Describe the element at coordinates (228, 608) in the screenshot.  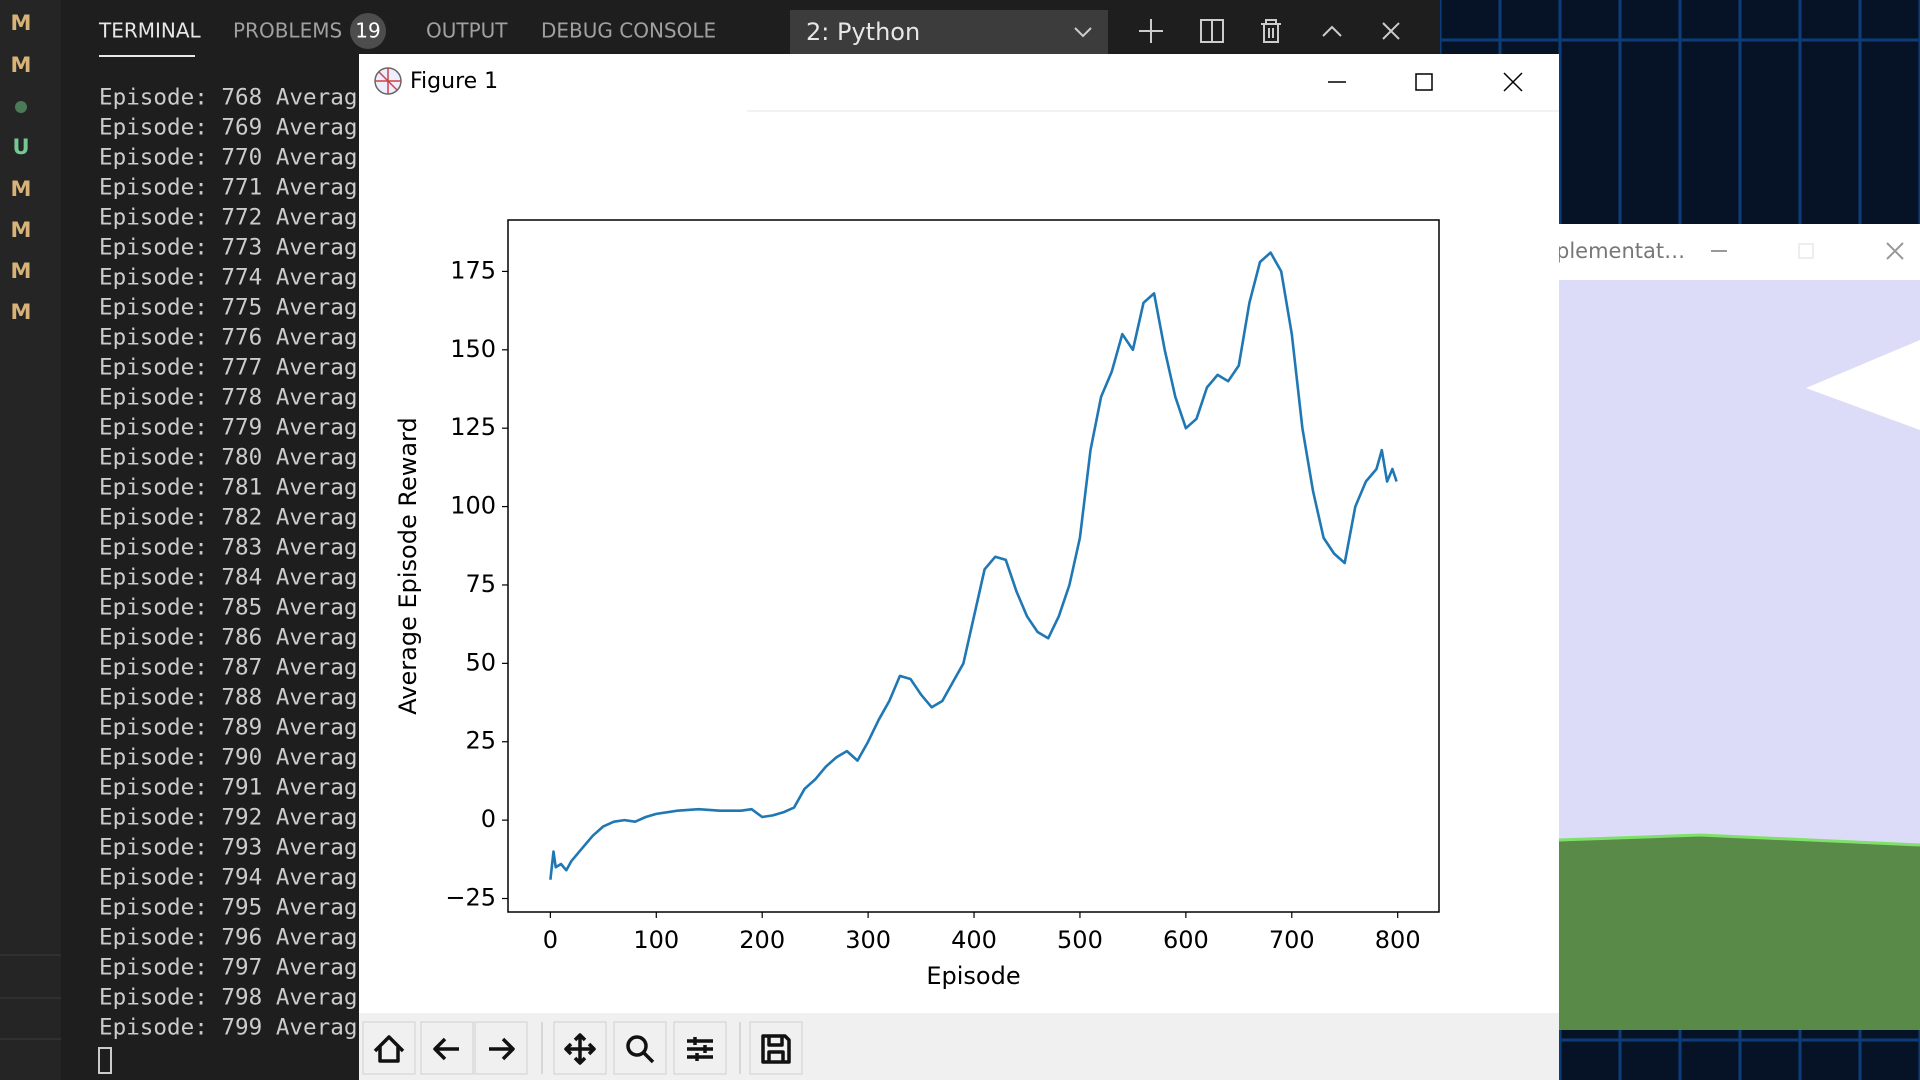
I see `terminal-line: Episode: 785 Averag` at that location.